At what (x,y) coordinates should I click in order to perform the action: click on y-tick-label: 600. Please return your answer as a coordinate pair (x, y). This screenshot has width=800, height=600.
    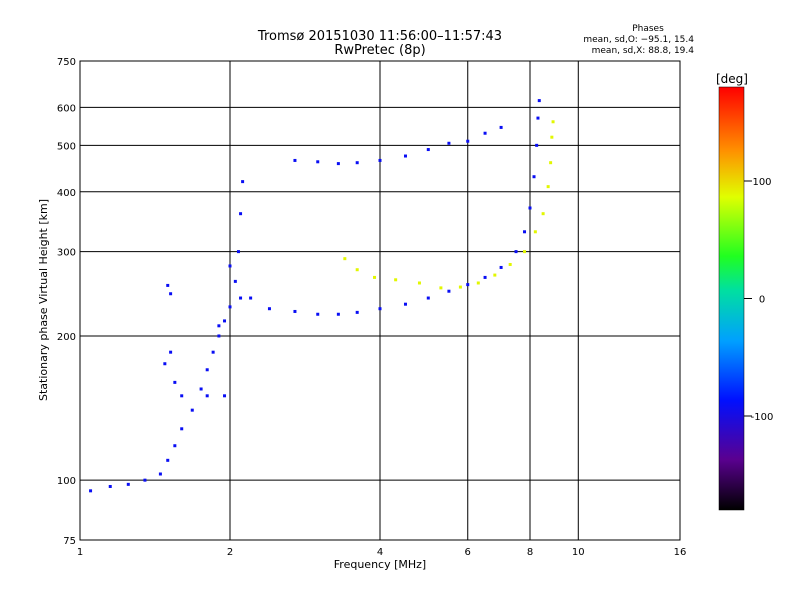
    Looking at the image, I should click on (66, 108).